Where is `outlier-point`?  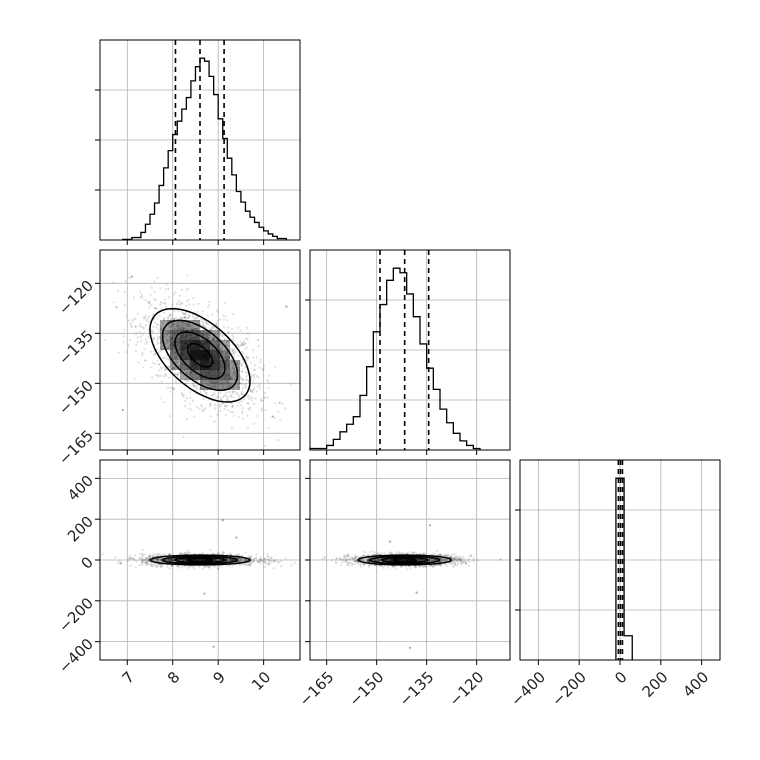
outlier-point is located at coordinates (204, 593).